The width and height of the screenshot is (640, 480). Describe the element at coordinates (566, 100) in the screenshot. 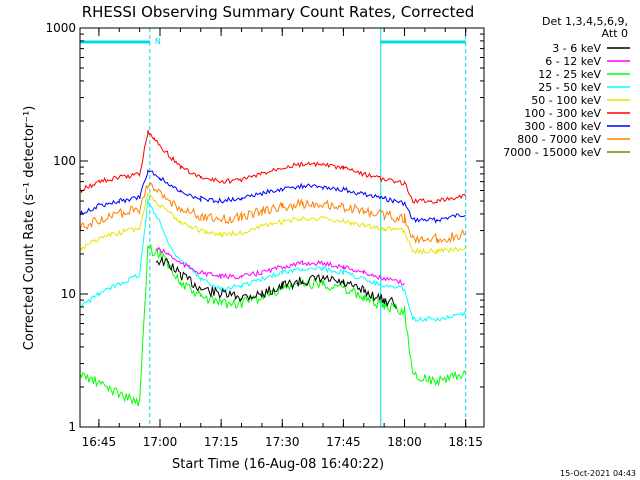

I see `legend-entry-label: 50 - 100 keV` at that location.